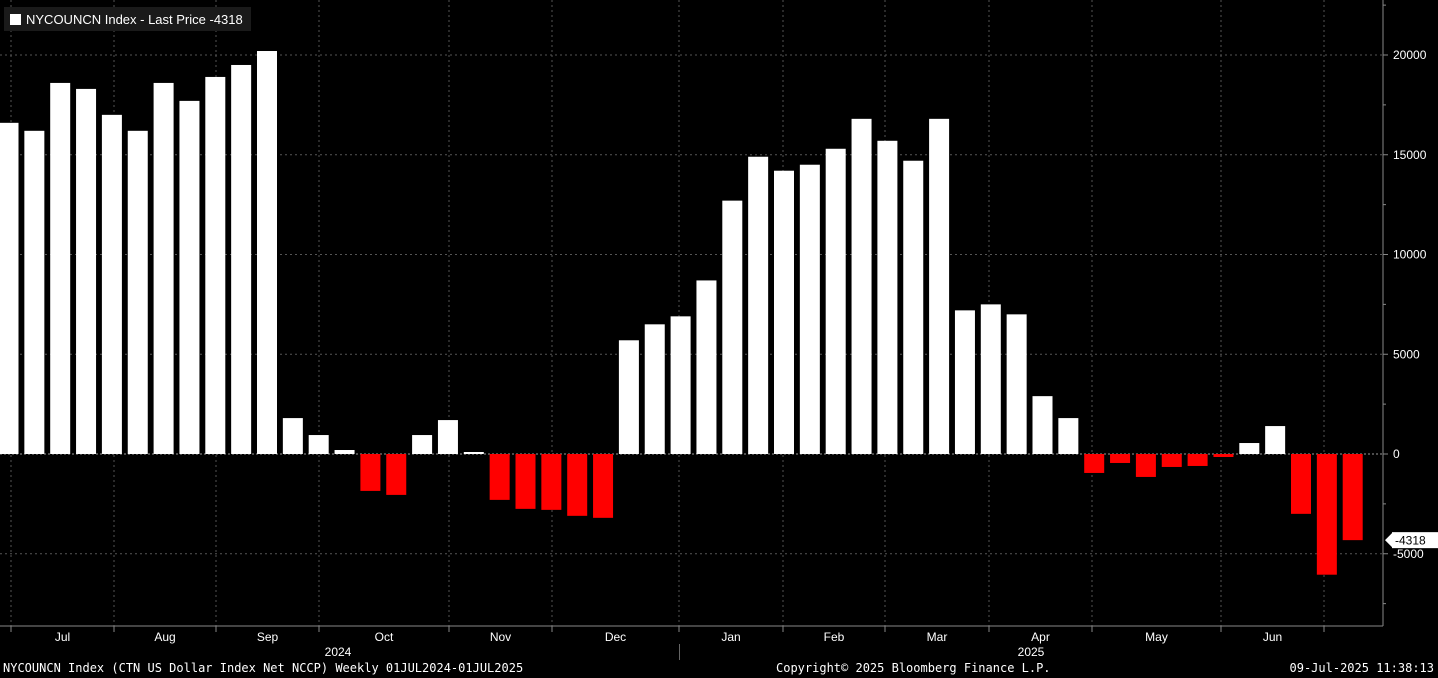 This screenshot has height=678, width=1438. Describe the element at coordinates (1410, 155) in the screenshot. I see `y-tick-label: 15000` at that location.